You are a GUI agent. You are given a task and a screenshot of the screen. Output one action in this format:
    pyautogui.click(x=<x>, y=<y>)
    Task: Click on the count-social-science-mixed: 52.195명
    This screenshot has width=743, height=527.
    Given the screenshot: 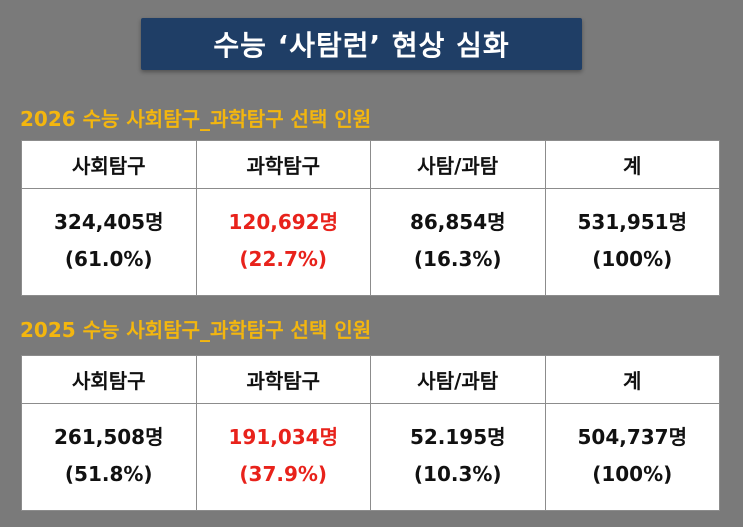 What is the action you would take?
    pyautogui.click(x=458, y=428)
    